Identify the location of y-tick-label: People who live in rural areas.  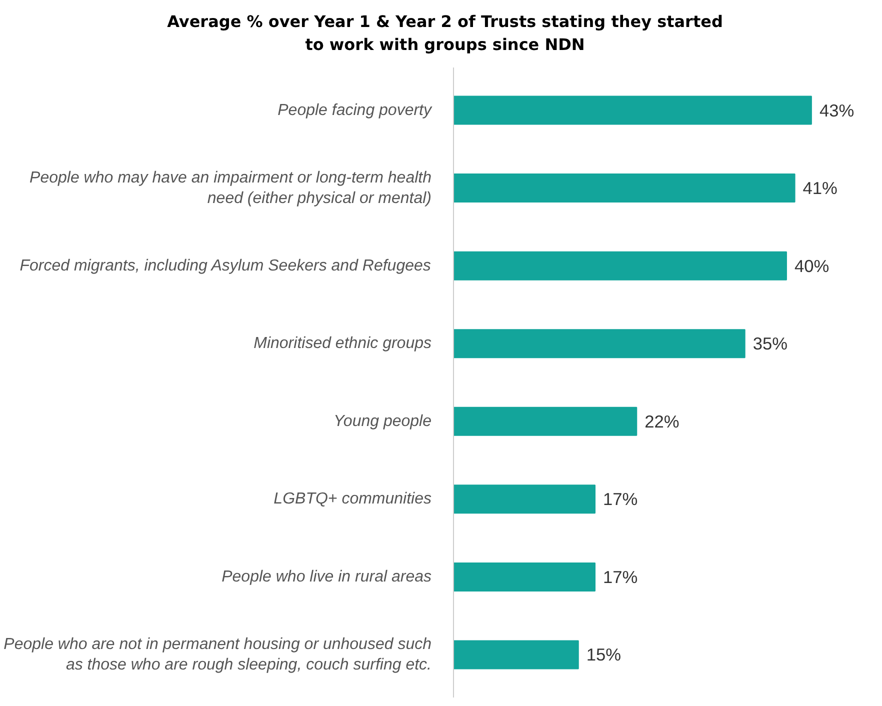
(327, 577).